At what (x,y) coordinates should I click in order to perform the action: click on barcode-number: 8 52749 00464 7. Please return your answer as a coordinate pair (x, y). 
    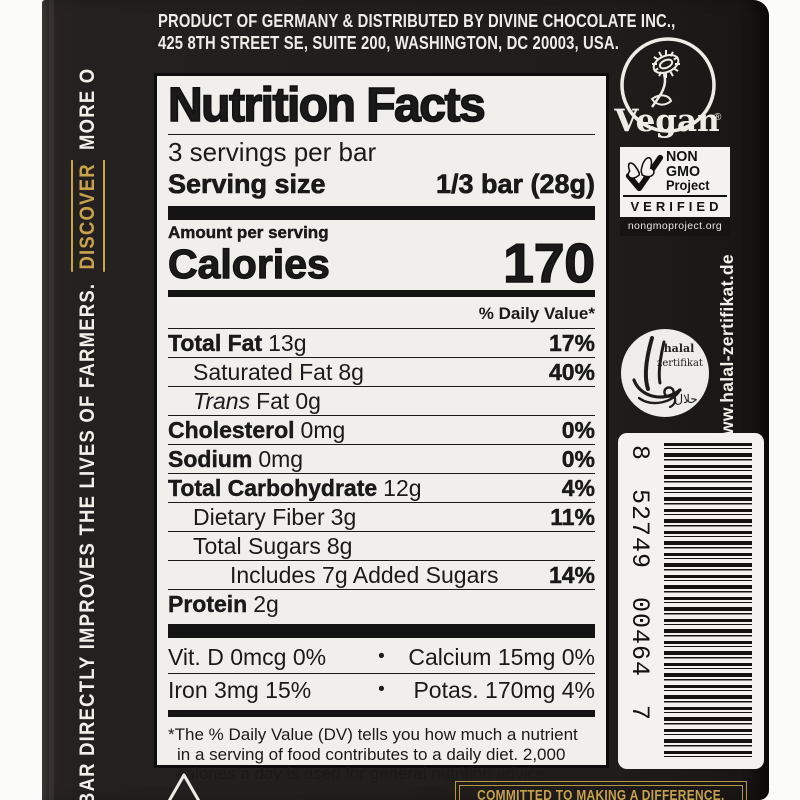
    Looking at the image, I should click on (639, 583).